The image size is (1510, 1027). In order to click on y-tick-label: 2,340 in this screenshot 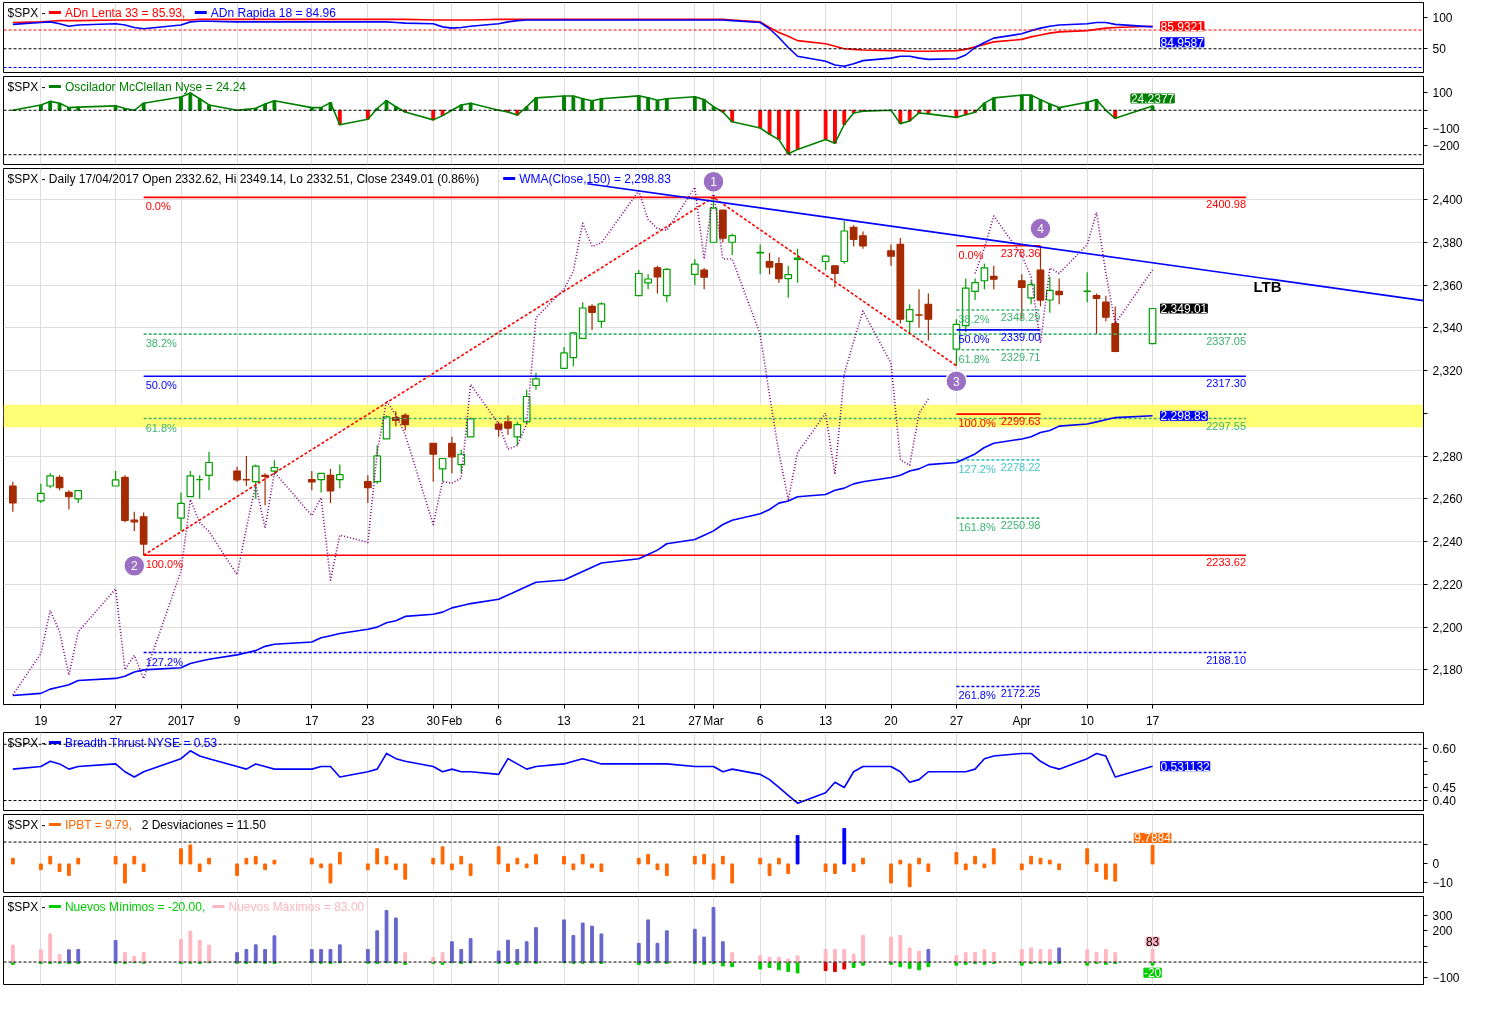, I will do `click(1447, 328)`.